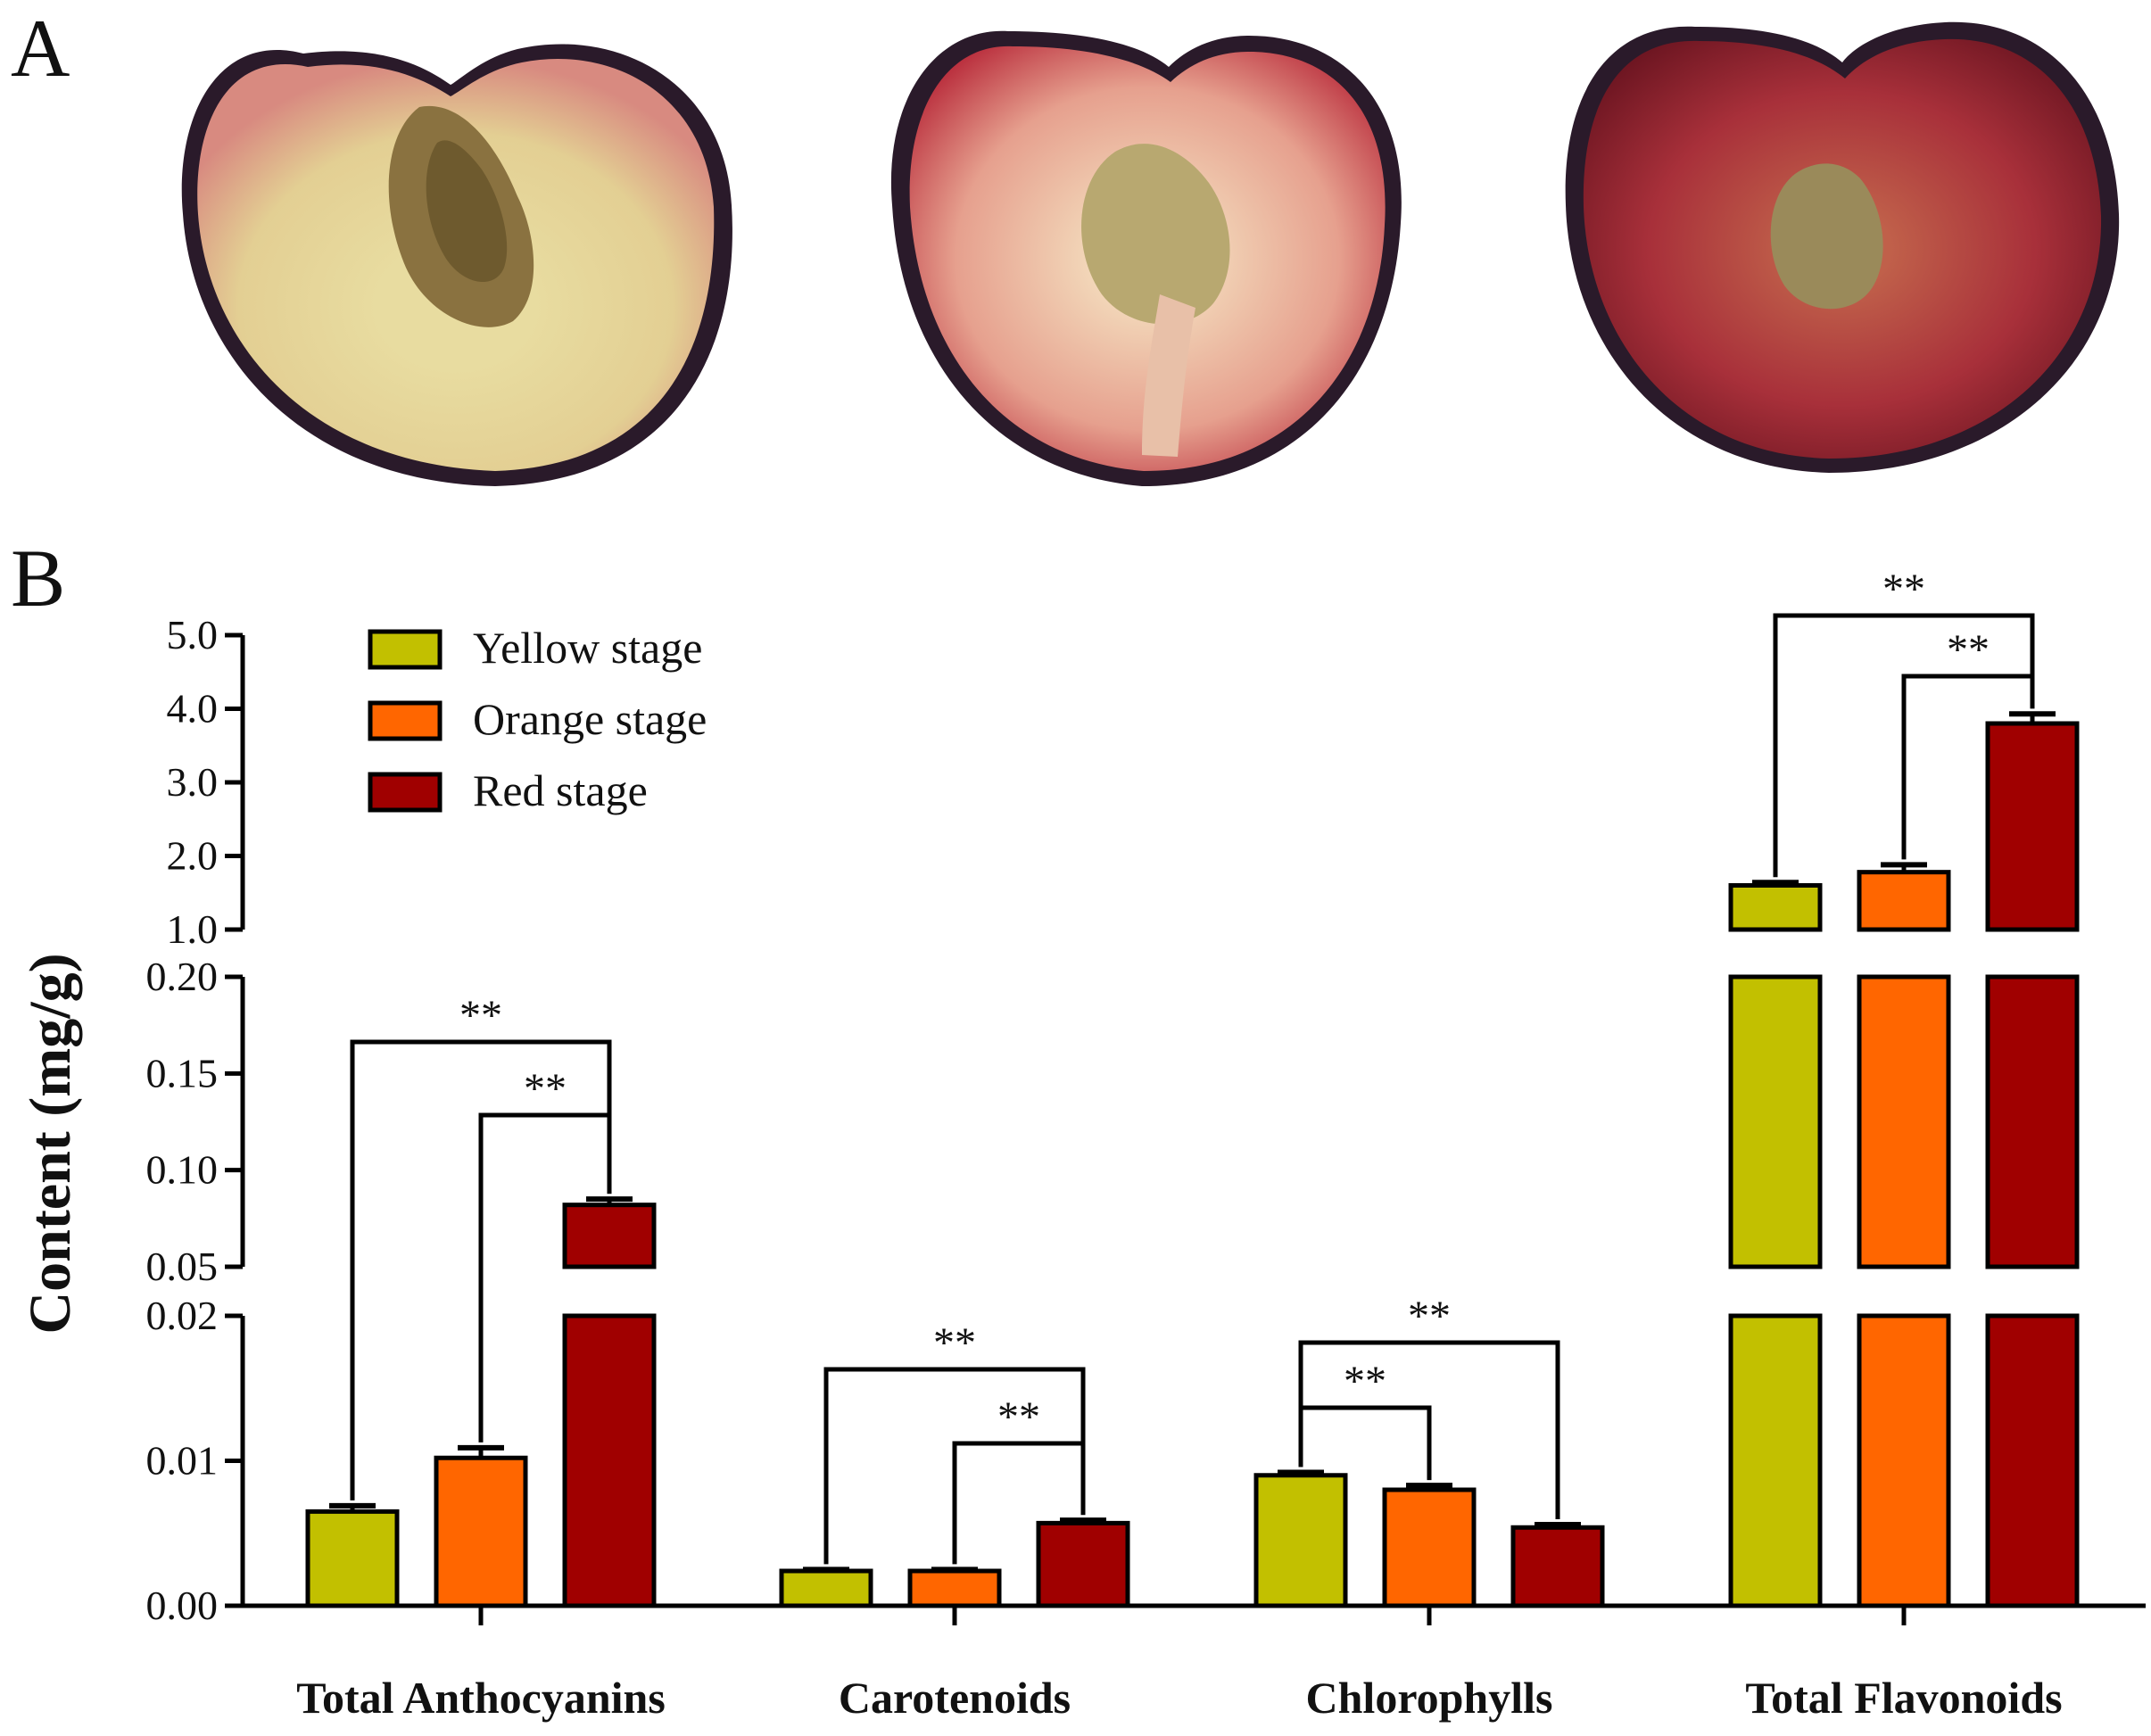 The width and height of the screenshot is (2151, 1736). Describe the element at coordinates (182, 976) in the screenshot. I see `y-tick-label: 0.20` at that location.